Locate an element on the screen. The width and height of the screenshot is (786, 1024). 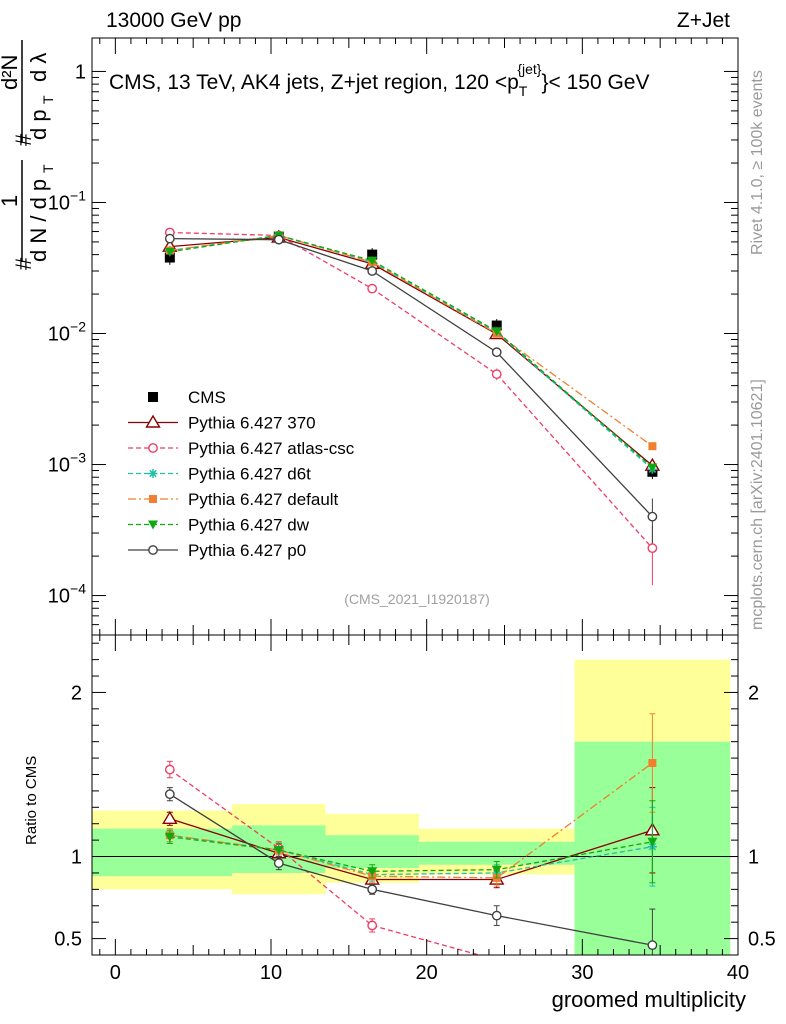
y-tick-label: 10⁻³ is located at coordinates (67, 463).